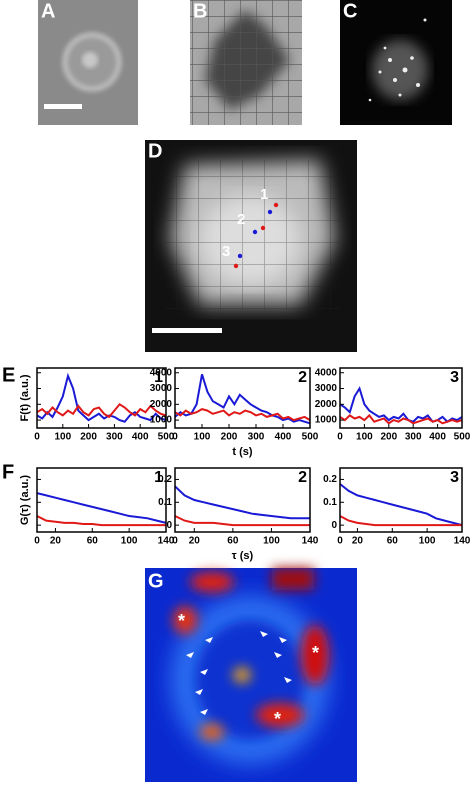 This screenshot has height=786, width=474. What do you see at coordinates (200, 11) in the screenshot?
I see `panel-letter: B` at bounding box center [200, 11].